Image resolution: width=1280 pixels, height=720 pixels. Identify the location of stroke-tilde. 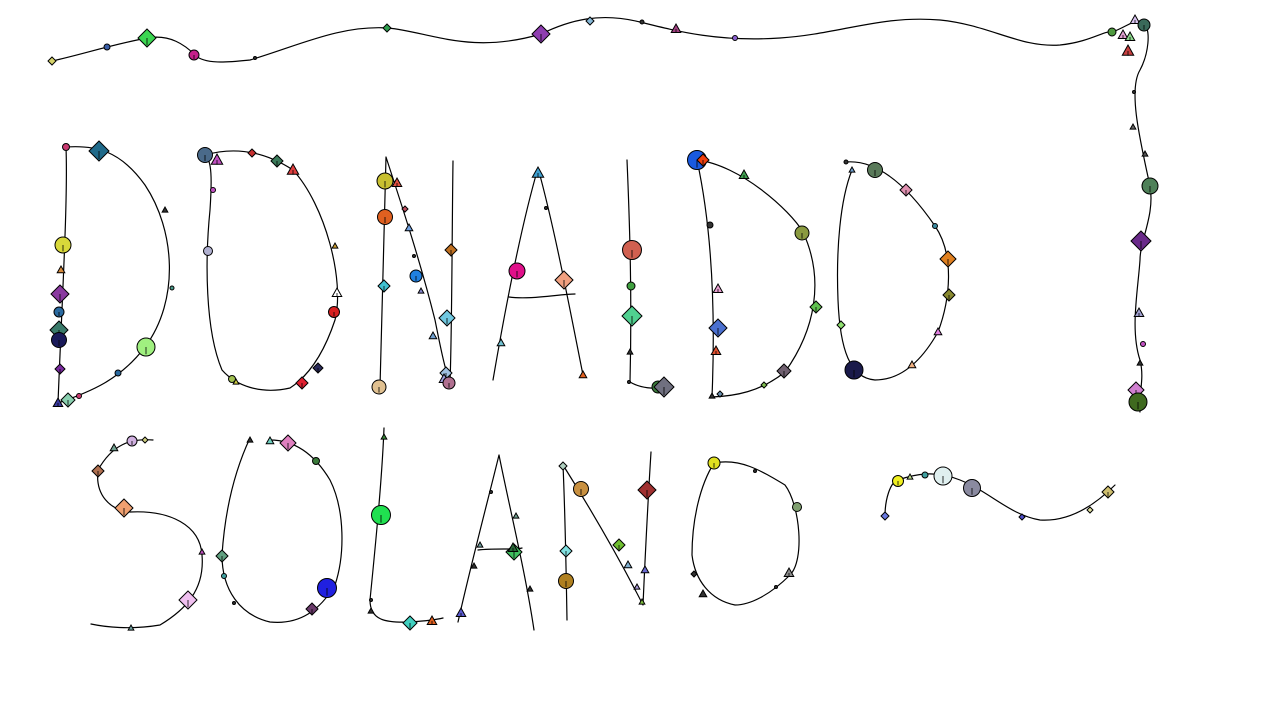
(1000, 497).